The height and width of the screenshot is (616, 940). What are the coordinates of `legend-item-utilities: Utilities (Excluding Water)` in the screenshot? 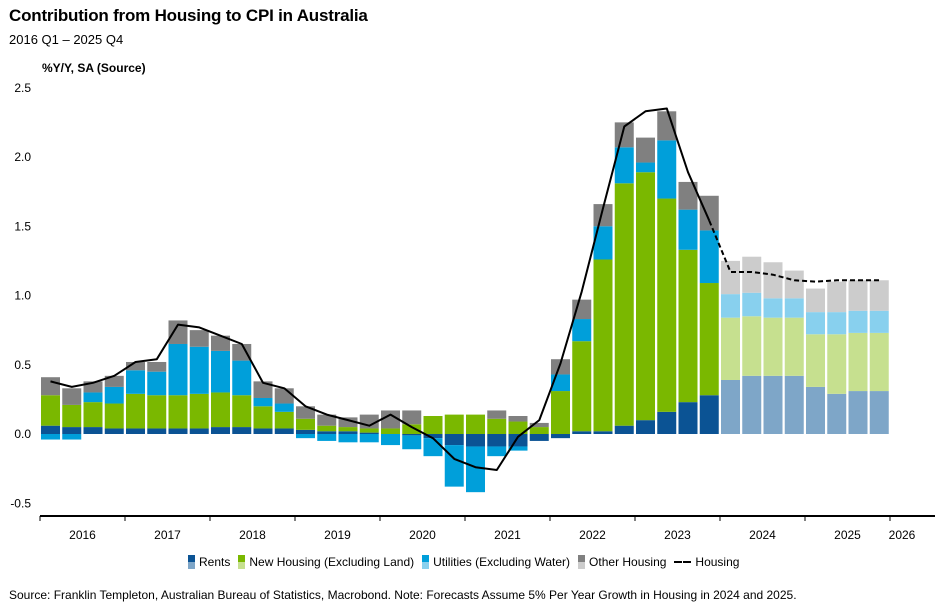 It's located at (496, 562).